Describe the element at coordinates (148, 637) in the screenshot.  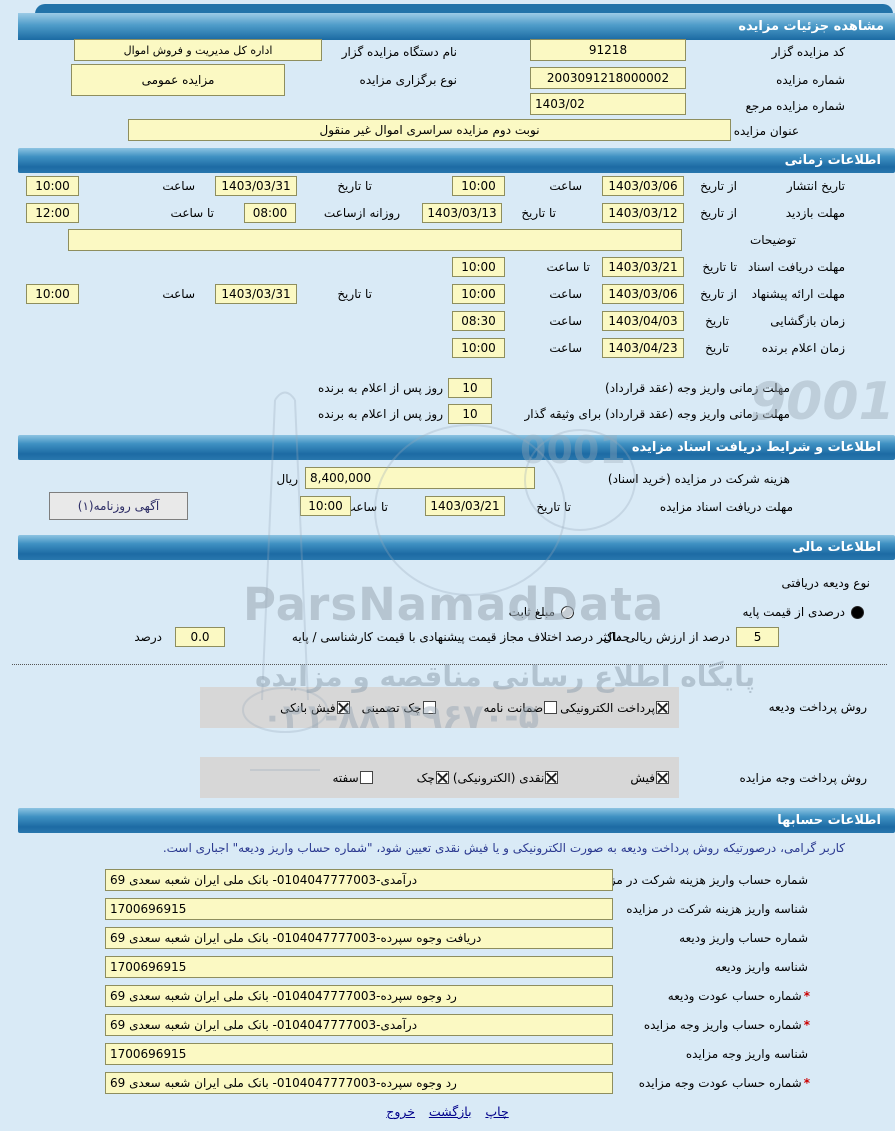
I see `max-diff-unit-label: درصد` at that location.